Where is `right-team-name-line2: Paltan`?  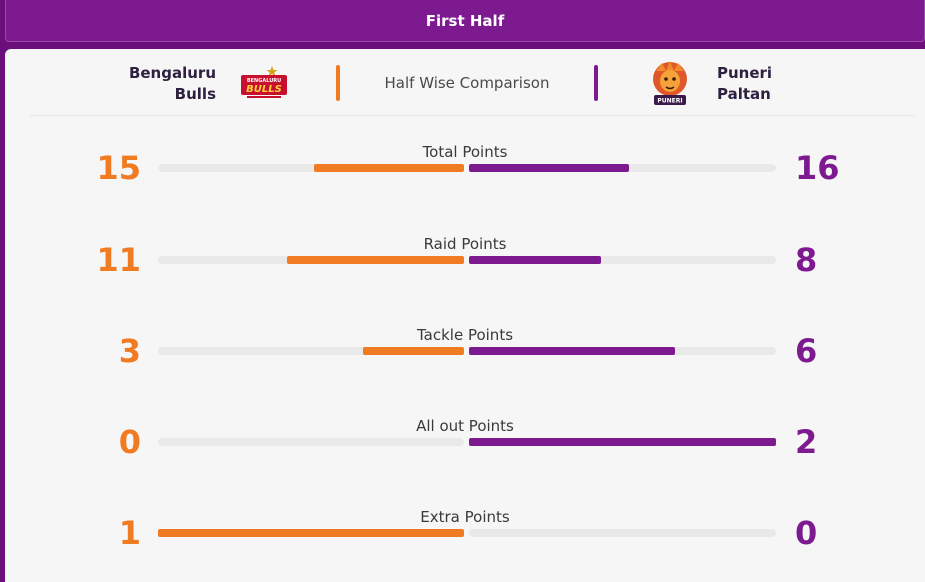 right-team-name-line2: Paltan is located at coordinates (744, 94).